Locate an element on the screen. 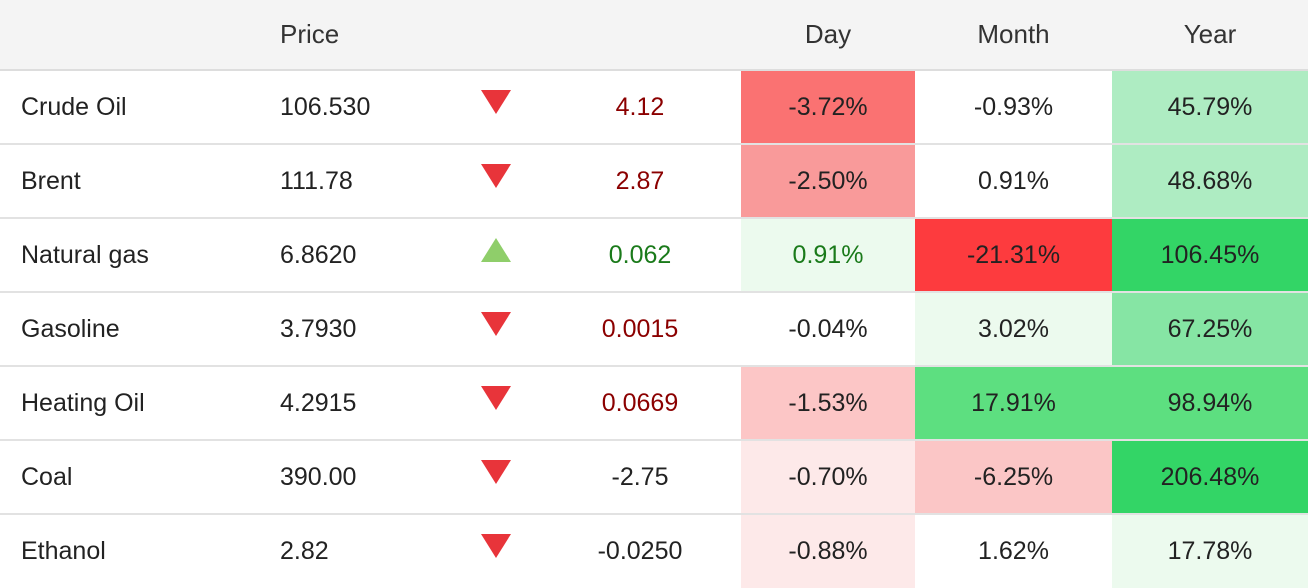 The width and height of the screenshot is (1308, 588). header-year: Year is located at coordinates (1210, 35).